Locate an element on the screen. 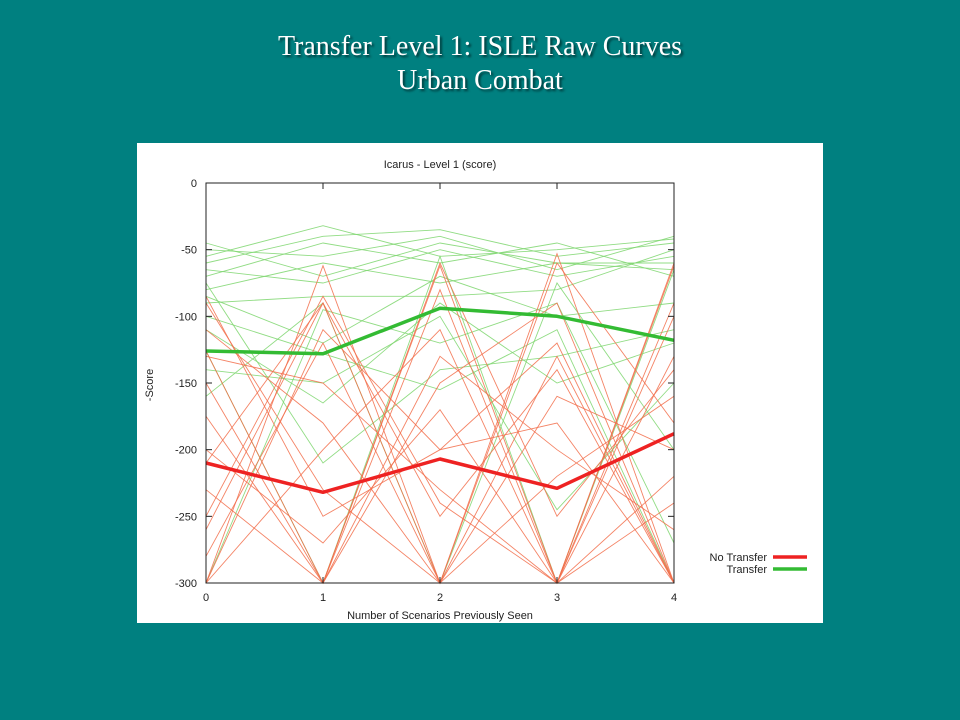  y-axis-label: -Score is located at coordinates (150, 385).